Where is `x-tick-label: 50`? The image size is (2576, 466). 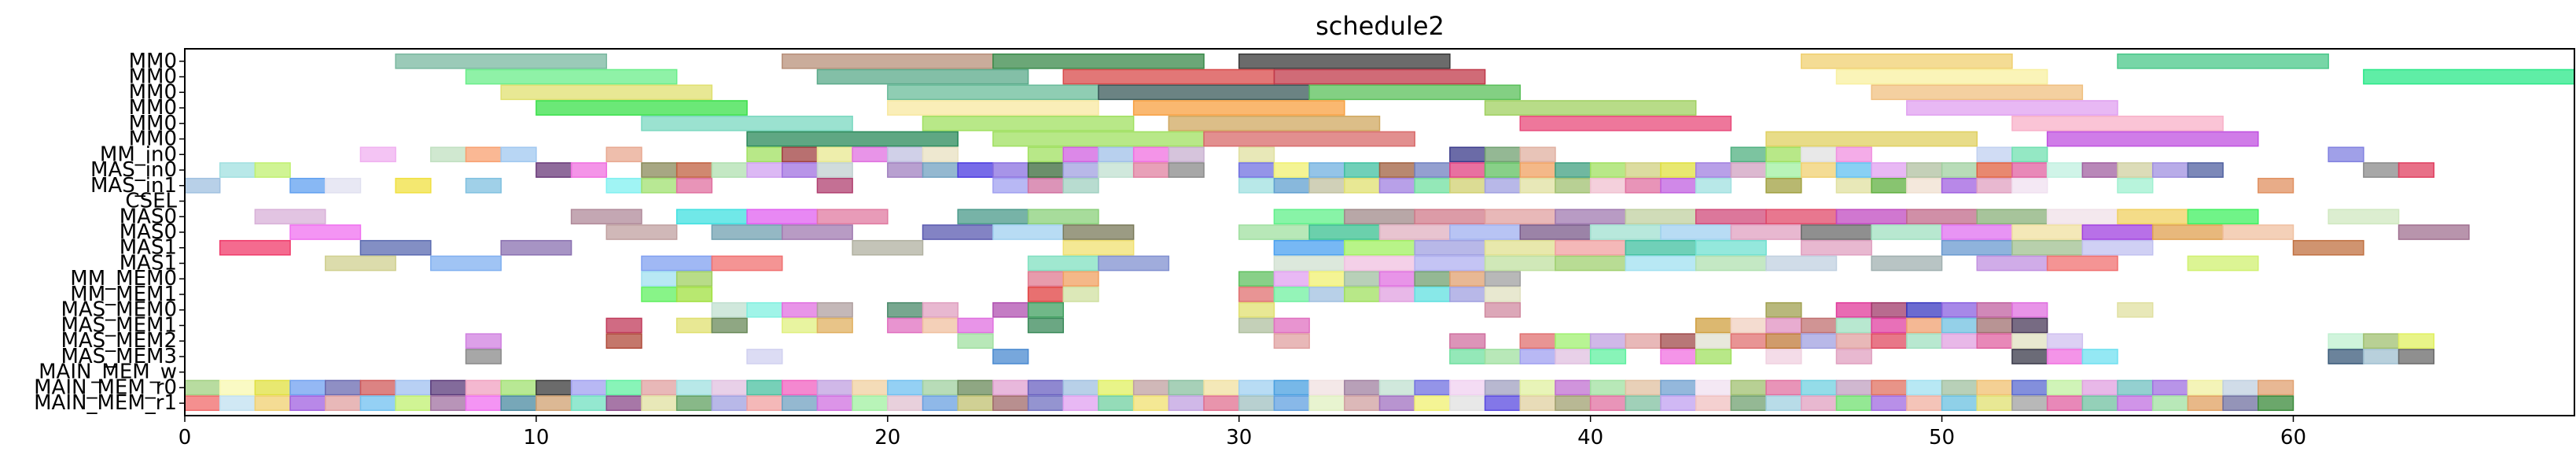 x-tick-label: 50 is located at coordinates (1942, 437).